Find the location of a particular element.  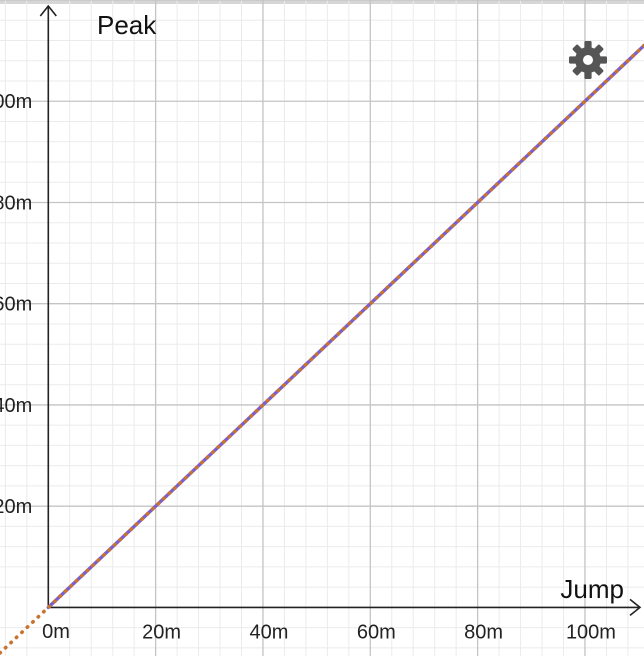

origin-label: 0m is located at coordinates (56, 632).